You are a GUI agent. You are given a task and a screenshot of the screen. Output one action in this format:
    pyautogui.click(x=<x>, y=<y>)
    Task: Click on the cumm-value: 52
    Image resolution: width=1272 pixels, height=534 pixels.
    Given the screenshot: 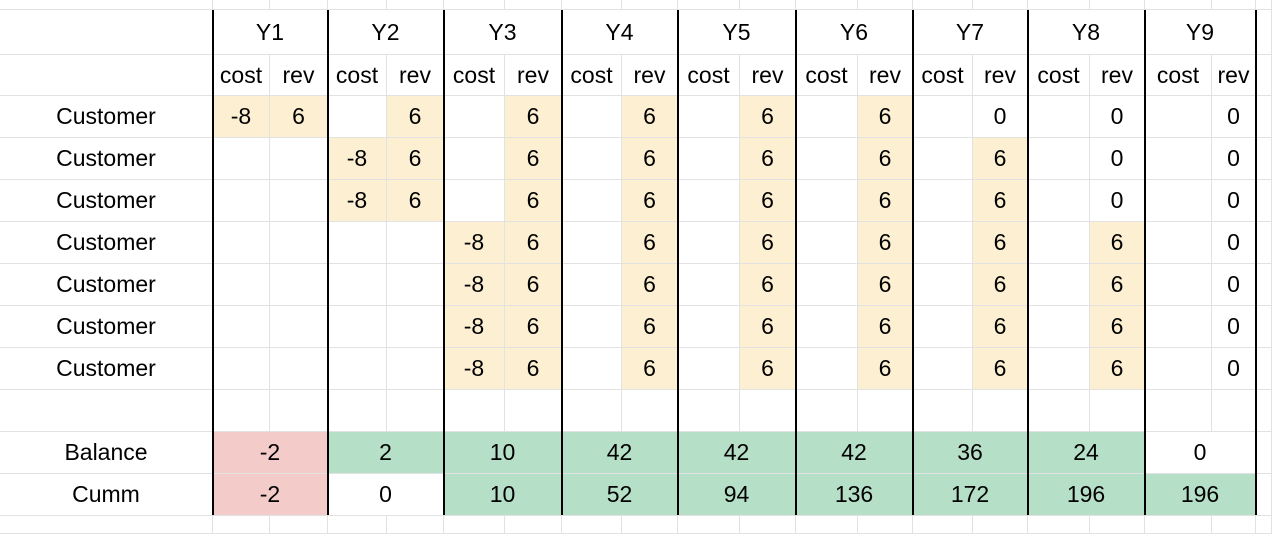 What is the action you would take?
    pyautogui.click(x=620, y=495)
    